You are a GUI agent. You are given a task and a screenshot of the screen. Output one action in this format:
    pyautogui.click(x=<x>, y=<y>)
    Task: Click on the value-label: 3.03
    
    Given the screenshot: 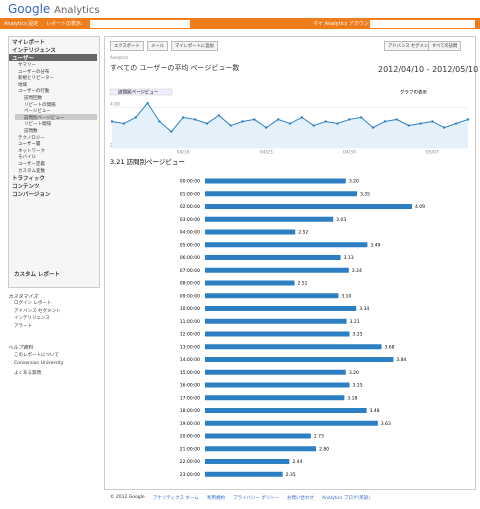 What is the action you would take?
    pyautogui.click(x=341, y=220)
    